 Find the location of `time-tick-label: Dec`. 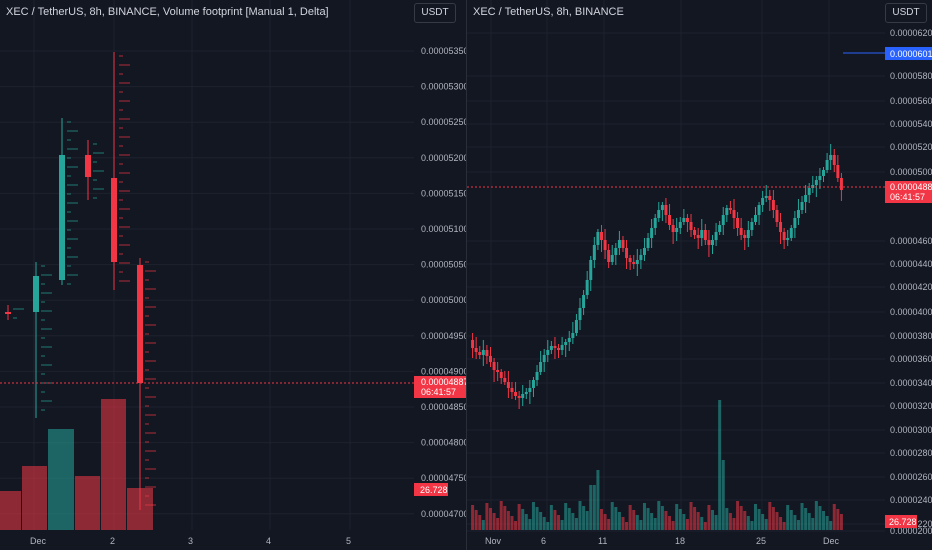

time-tick-label: Dec is located at coordinates (38, 541).